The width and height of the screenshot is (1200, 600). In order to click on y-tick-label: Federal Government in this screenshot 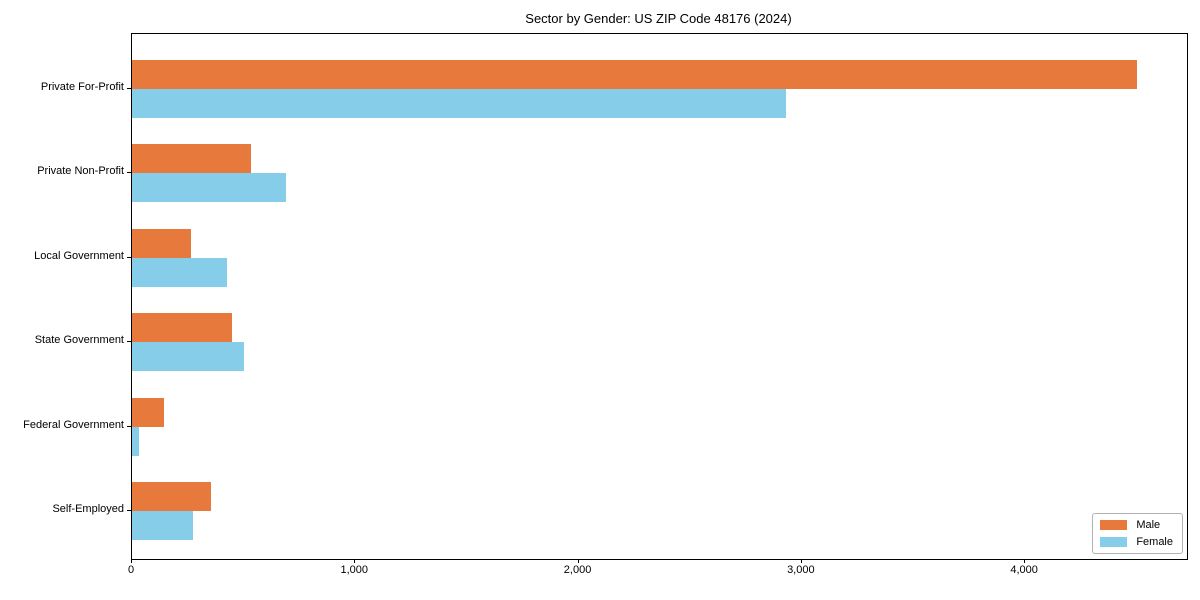, I will do `click(73, 424)`.